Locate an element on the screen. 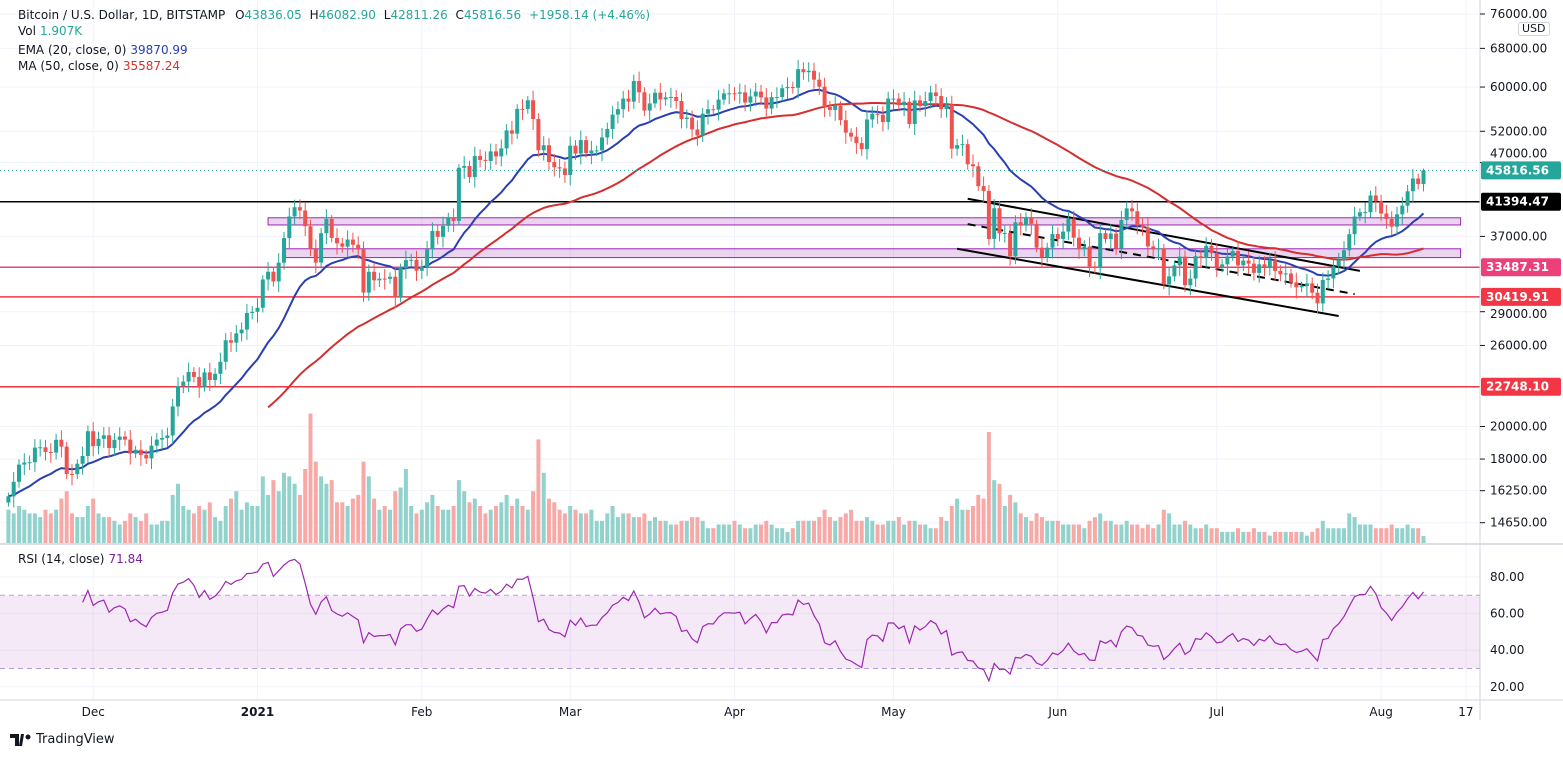  currency-badge: USD is located at coordinates (1534, 29).